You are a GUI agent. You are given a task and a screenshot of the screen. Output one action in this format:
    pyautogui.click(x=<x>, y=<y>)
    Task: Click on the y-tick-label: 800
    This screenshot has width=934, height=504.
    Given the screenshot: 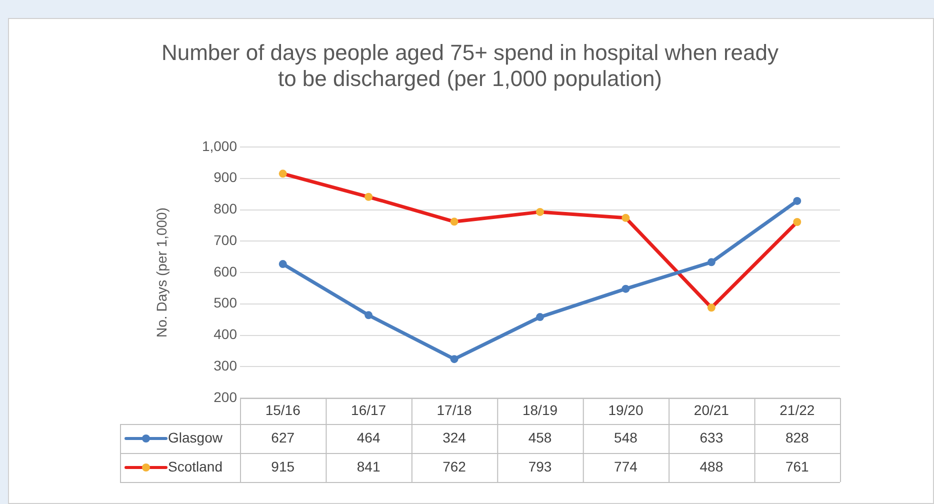 What is the action you would take?
    pyautogui.click(x=226, y=208)
    